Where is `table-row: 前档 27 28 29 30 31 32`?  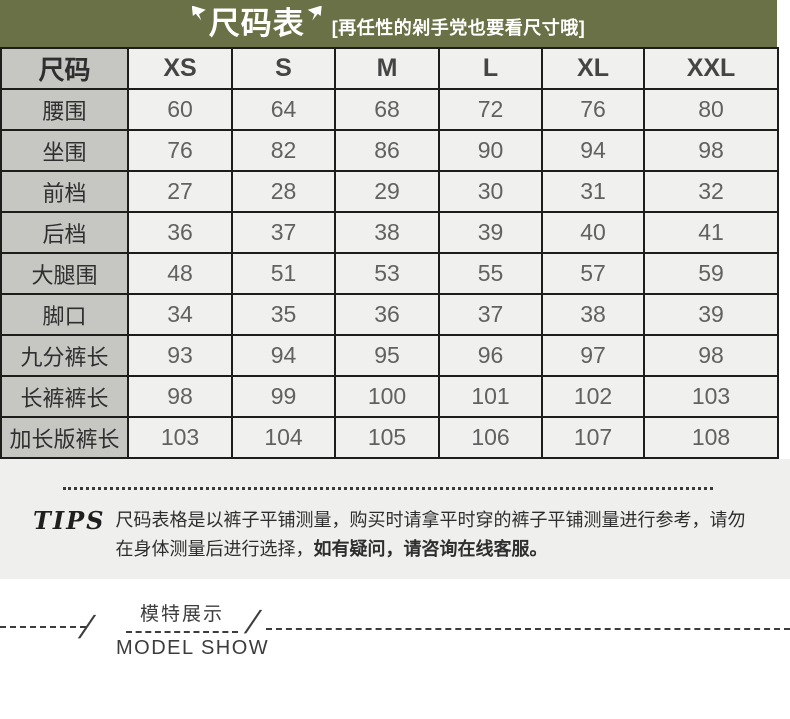
table-row: 前档 27 28 29 30 31 32 is located at coordinates (389, 191).